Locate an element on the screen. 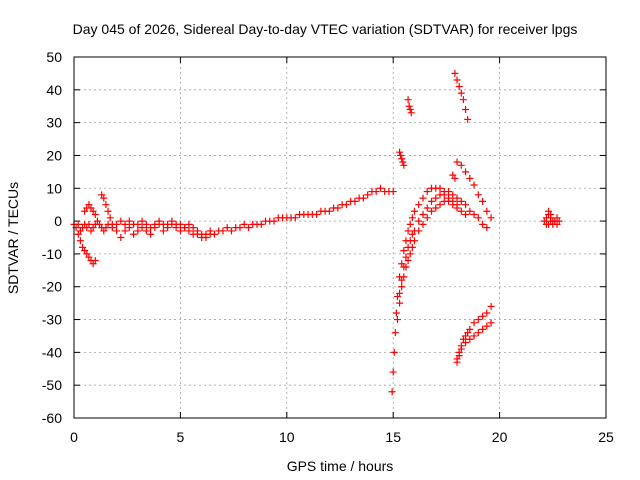 The width and height of the screenshot is (640, 480). series-SDTVAR-lower-arcs is located at coordinates (474, 334).